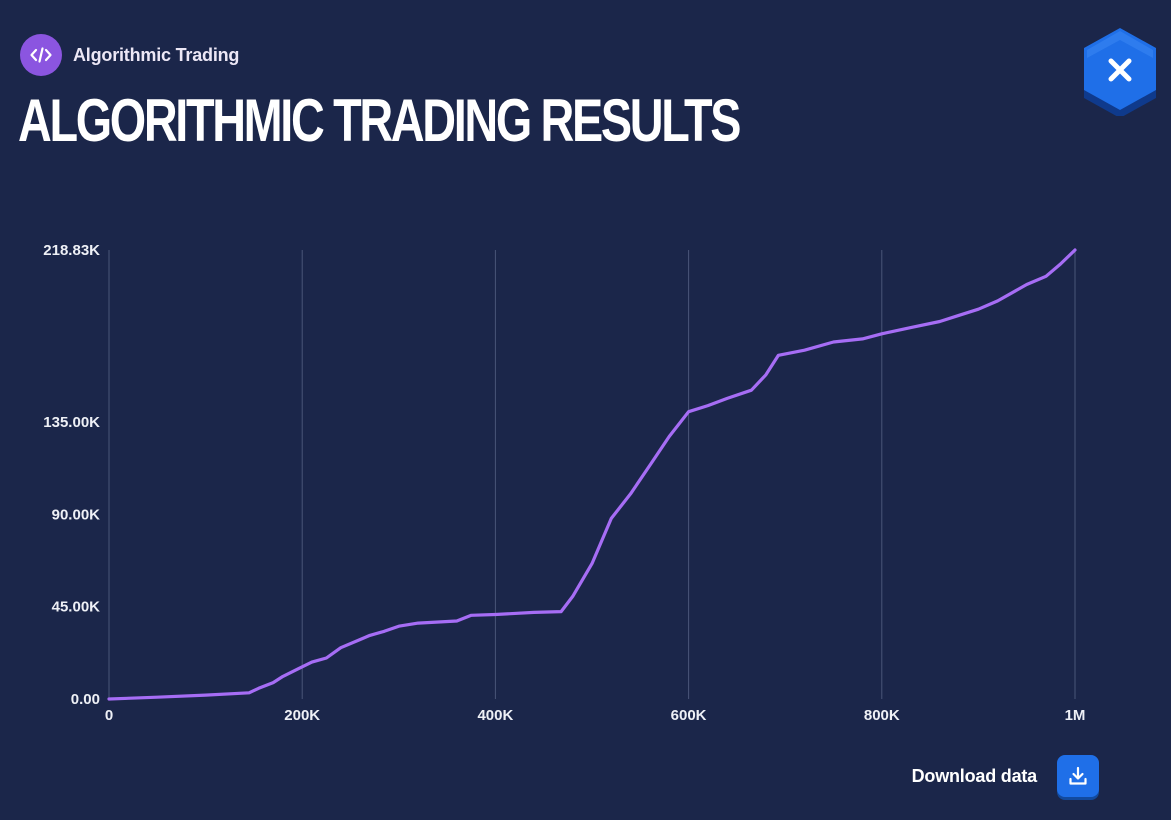 The height and width of the screenshot is (820, 1171). What do you see at coordinates (71, 422) in the screenshot?
I see `y-tick-label: 135.00K` at bounding box center [71, 422].